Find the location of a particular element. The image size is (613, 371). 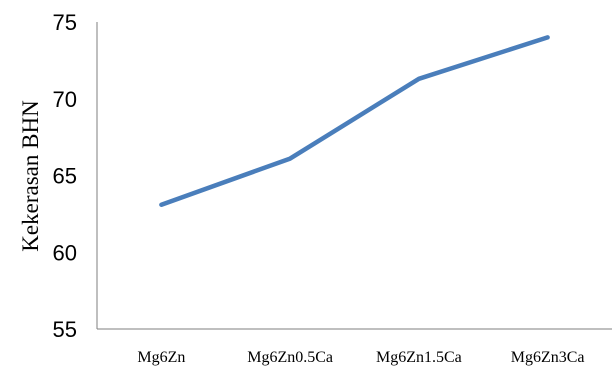

y-tick-label: 70 is located at coordinates (65, 99).